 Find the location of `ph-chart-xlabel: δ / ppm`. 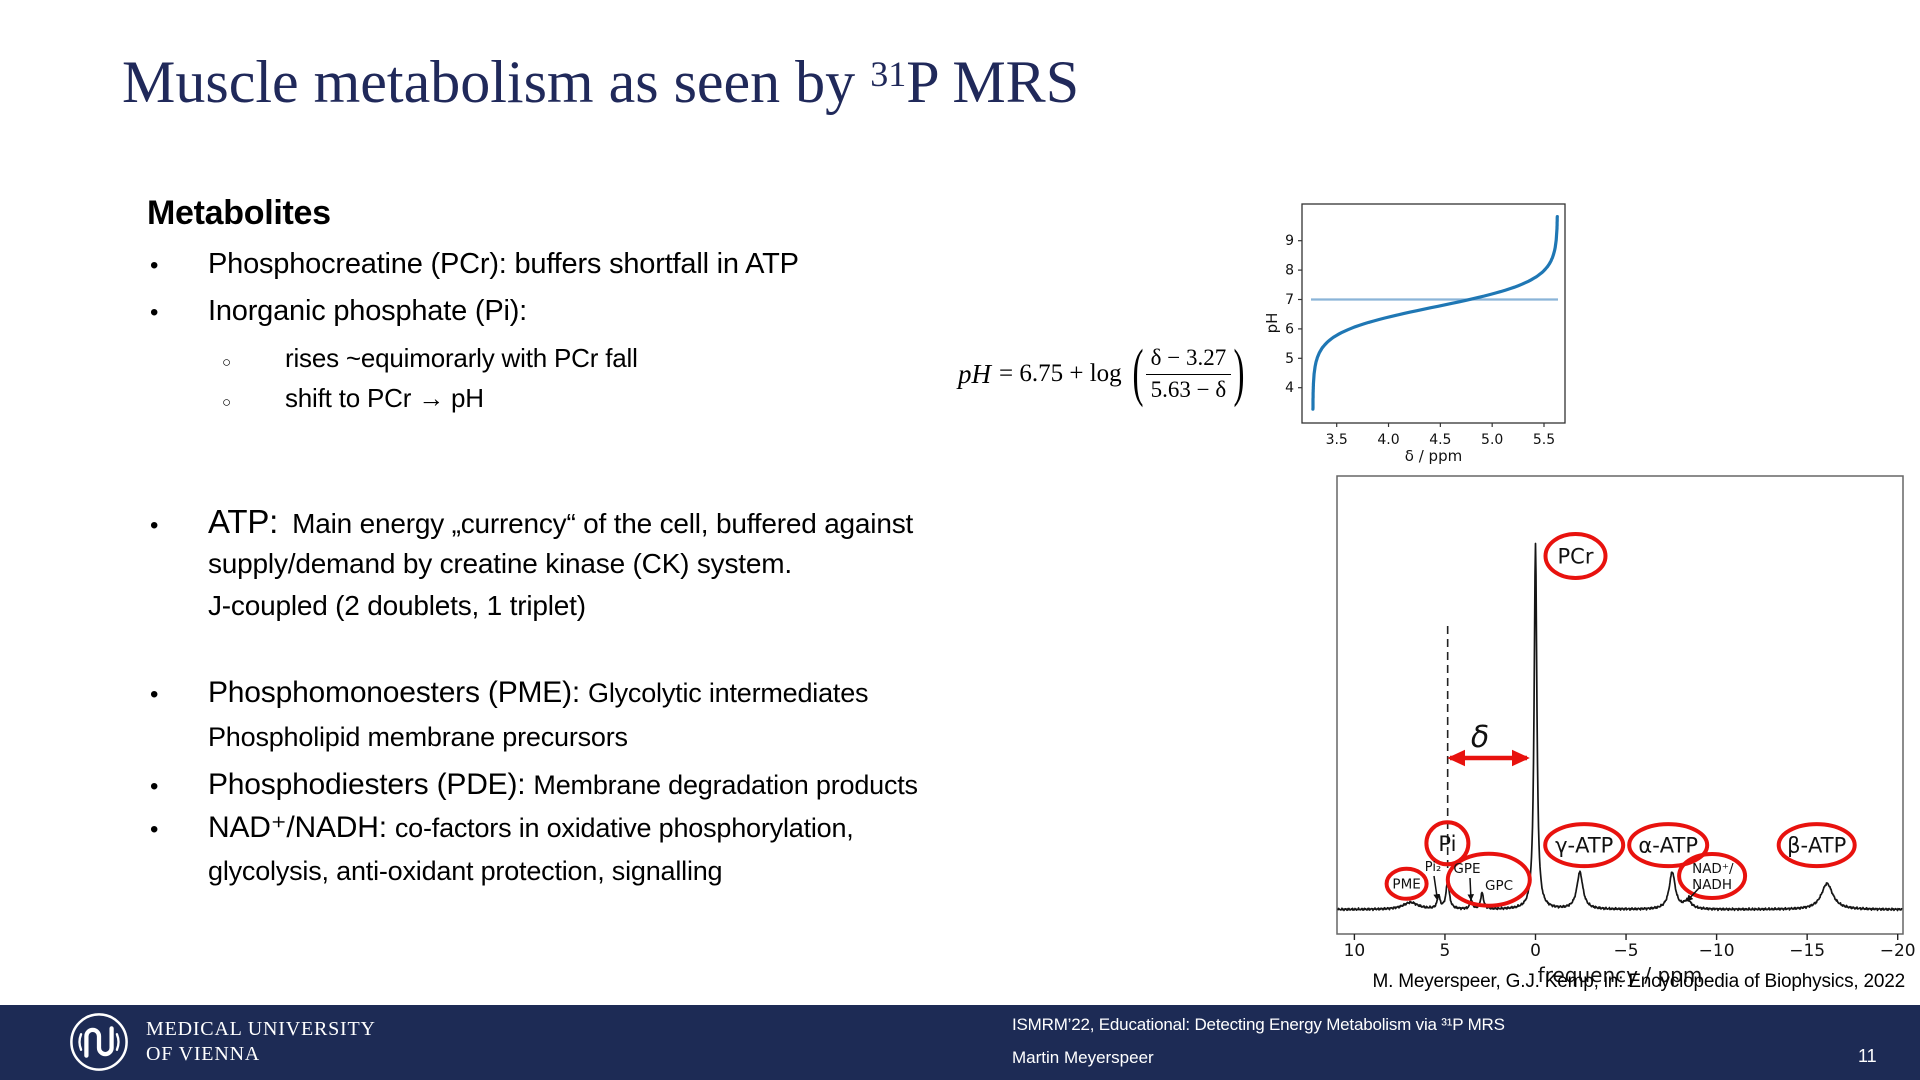

ph-chart-xlabel: δ / ppm is located at coordinates (1433, 456).